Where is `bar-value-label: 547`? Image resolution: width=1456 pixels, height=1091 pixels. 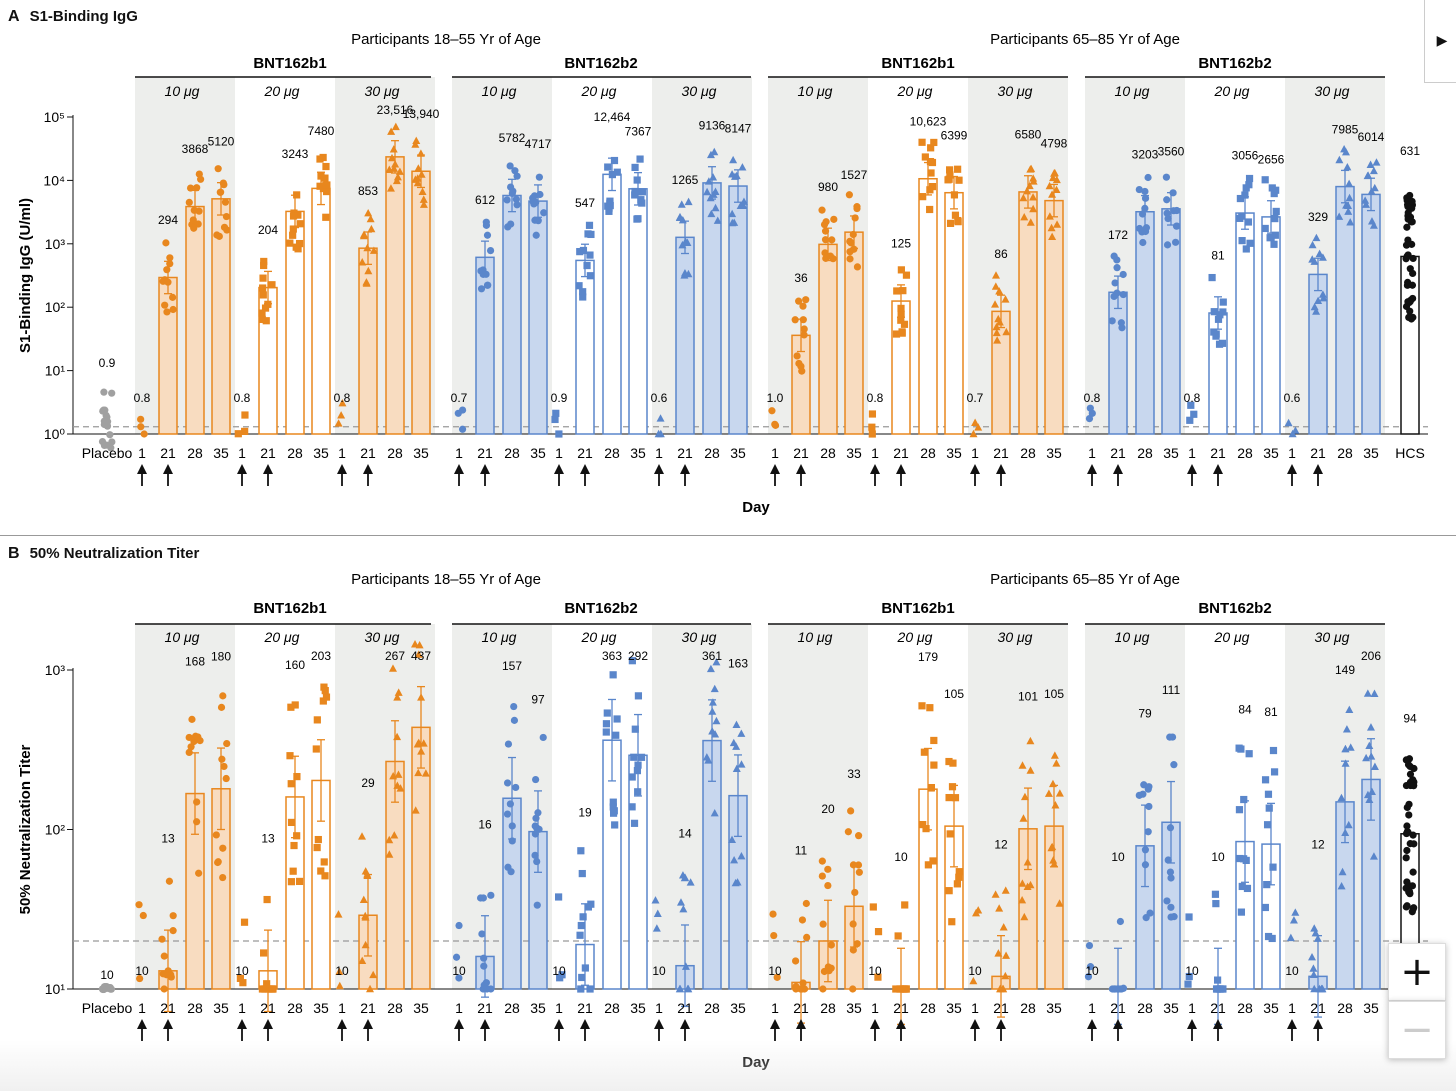
bar-value-label: 547 is located at coordinates (585, 203).